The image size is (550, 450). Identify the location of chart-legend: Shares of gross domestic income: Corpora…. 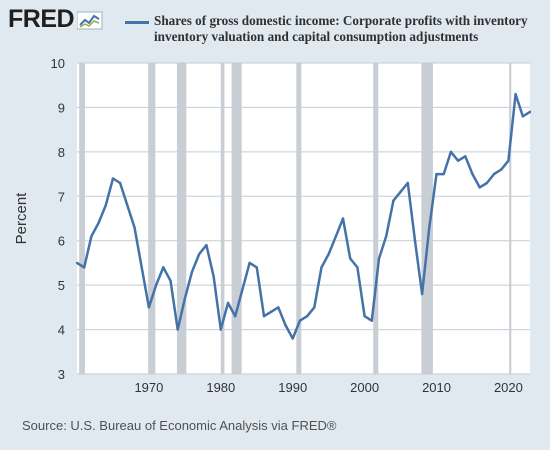
(335, 29).